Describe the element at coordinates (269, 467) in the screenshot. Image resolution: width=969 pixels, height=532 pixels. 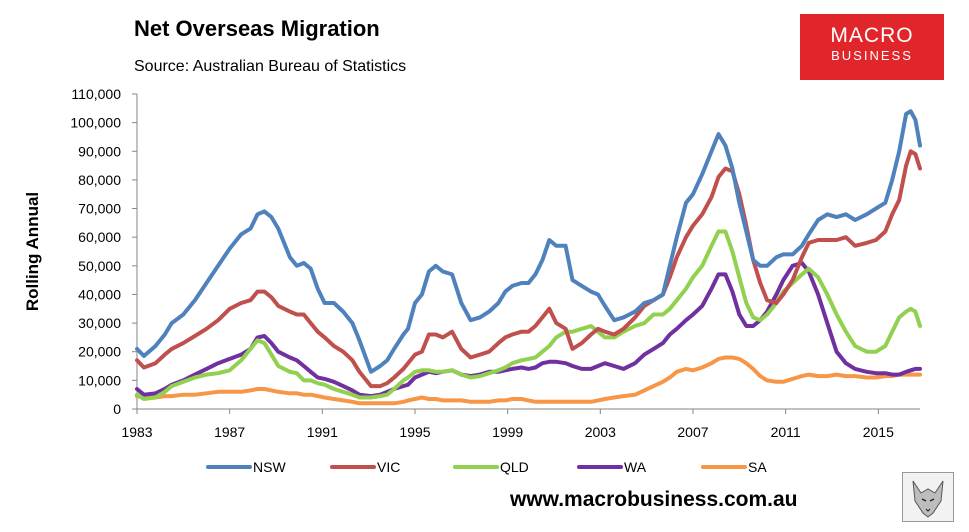
I see `legend-label-nsw: NSW` at that location.